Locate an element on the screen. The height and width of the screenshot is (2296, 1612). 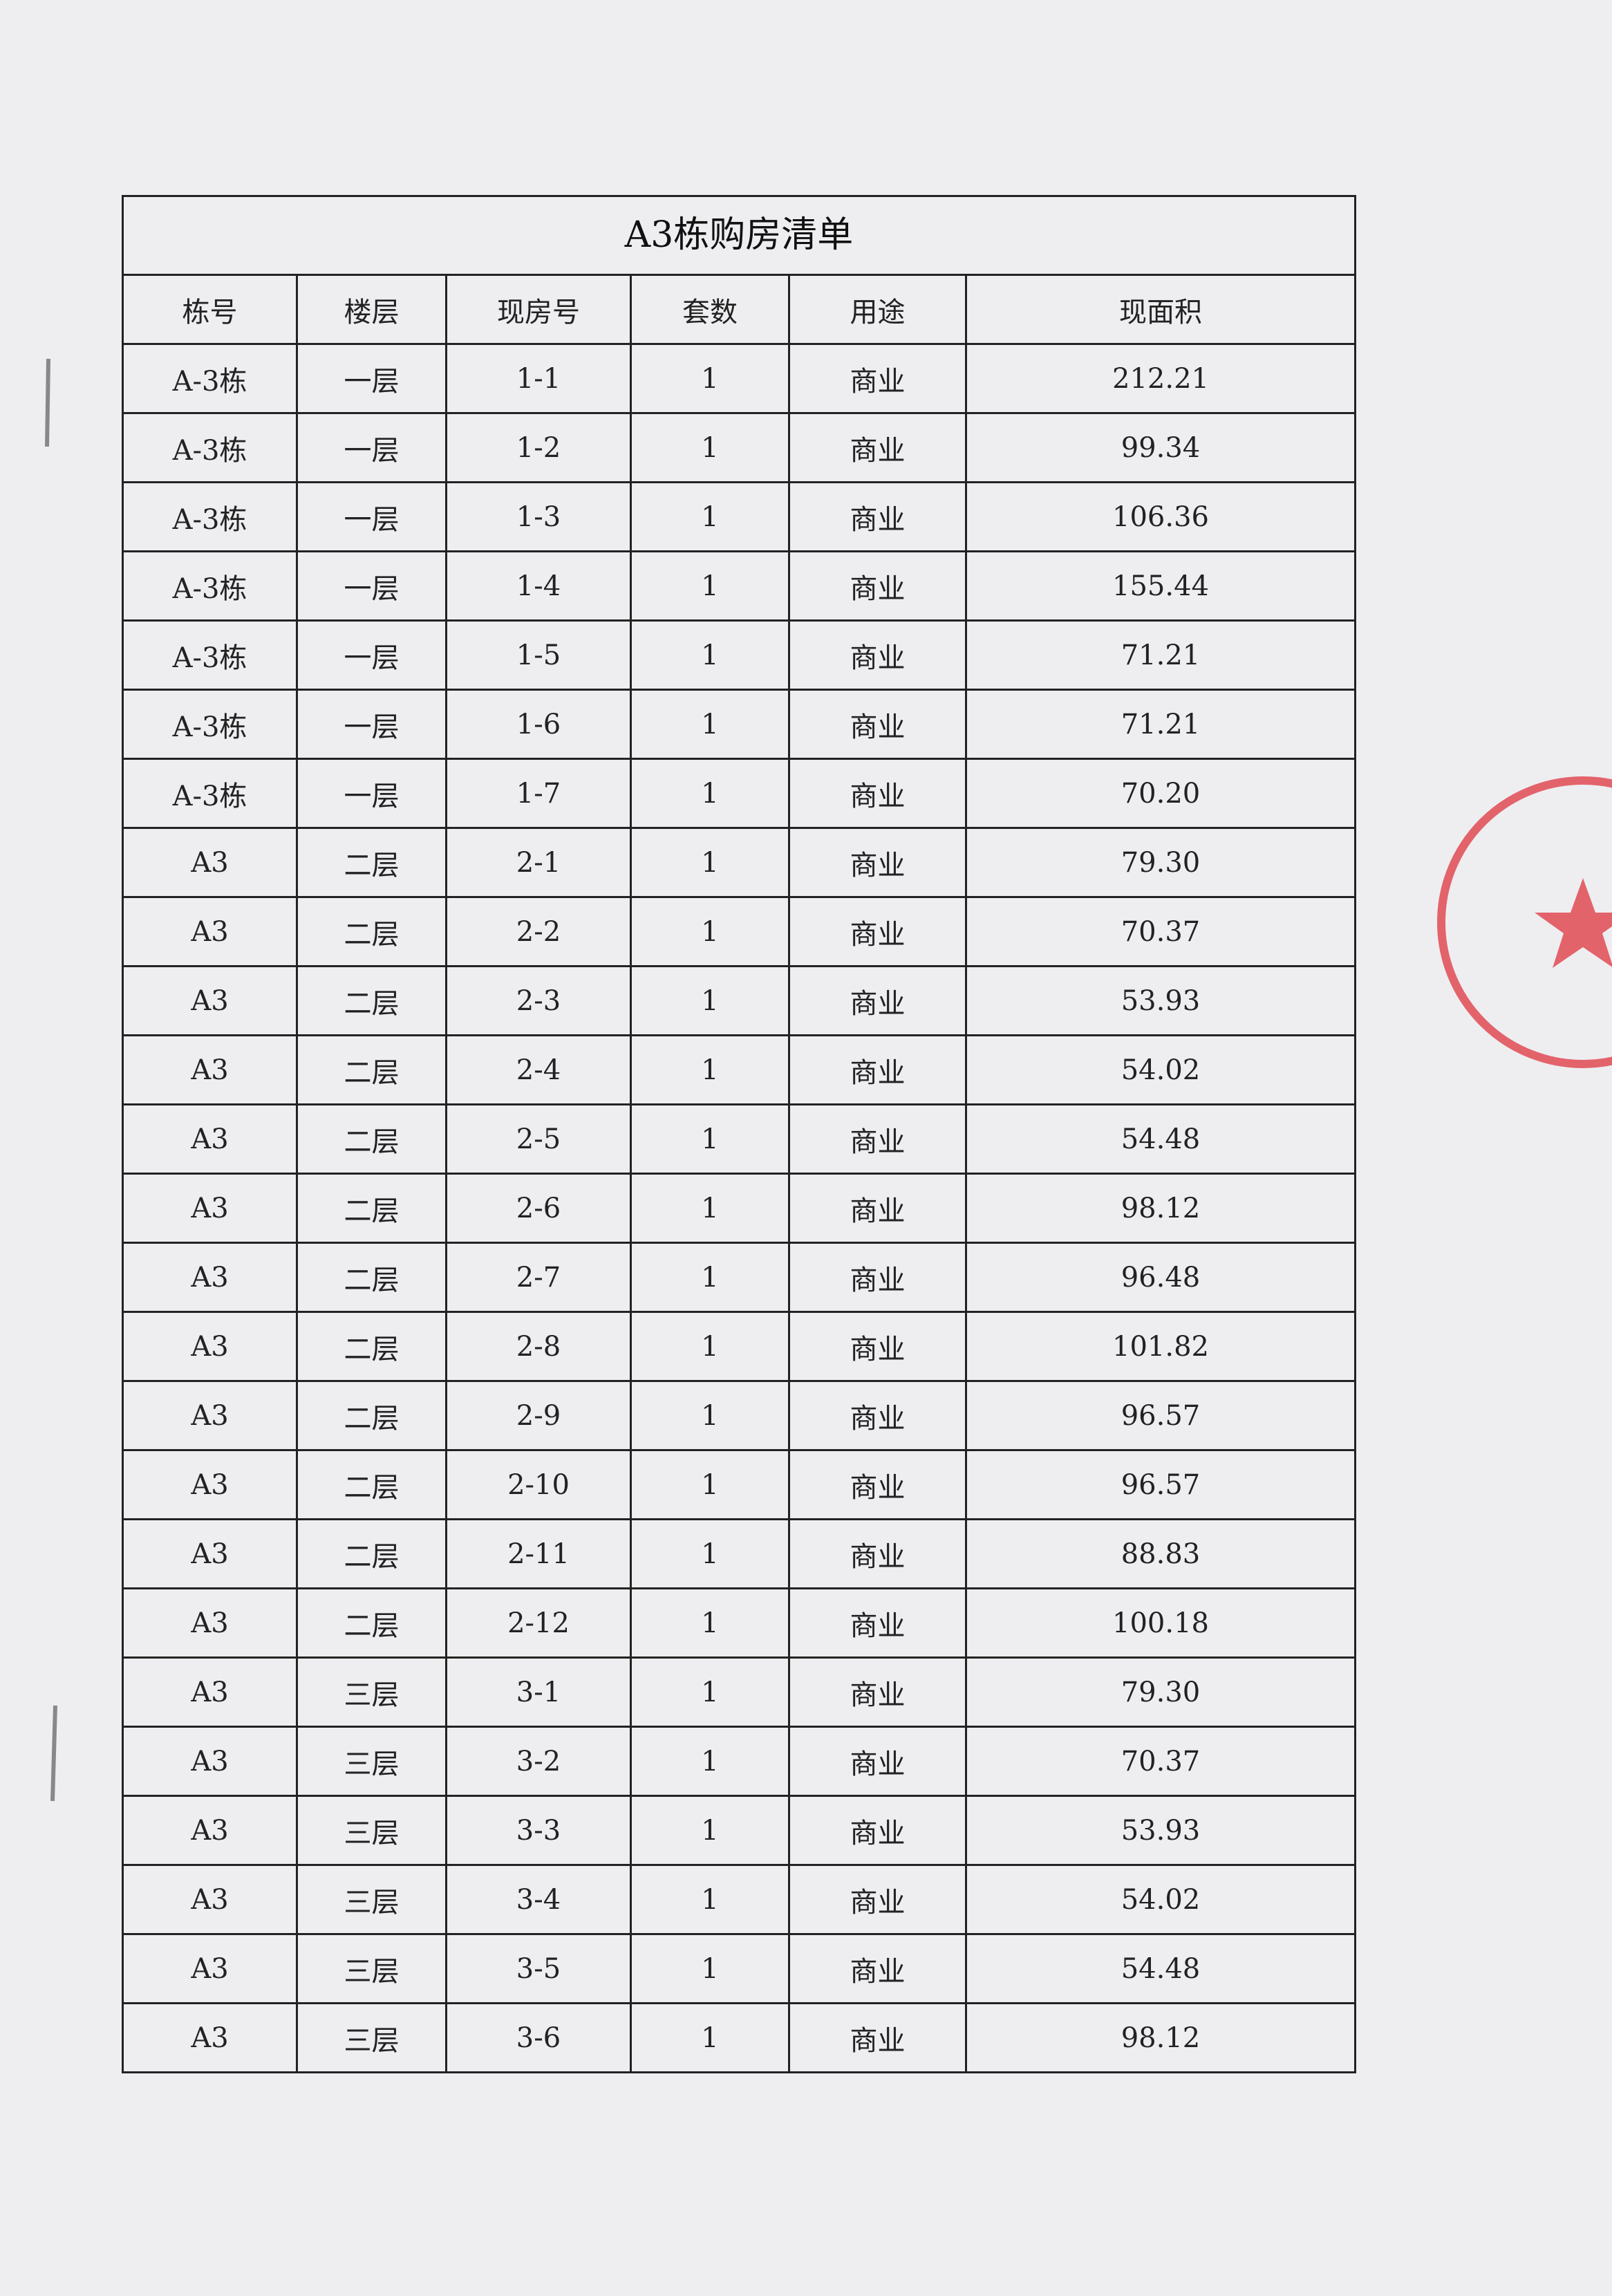
table-cell: 155.44 is located at coordinates (1160, 586).